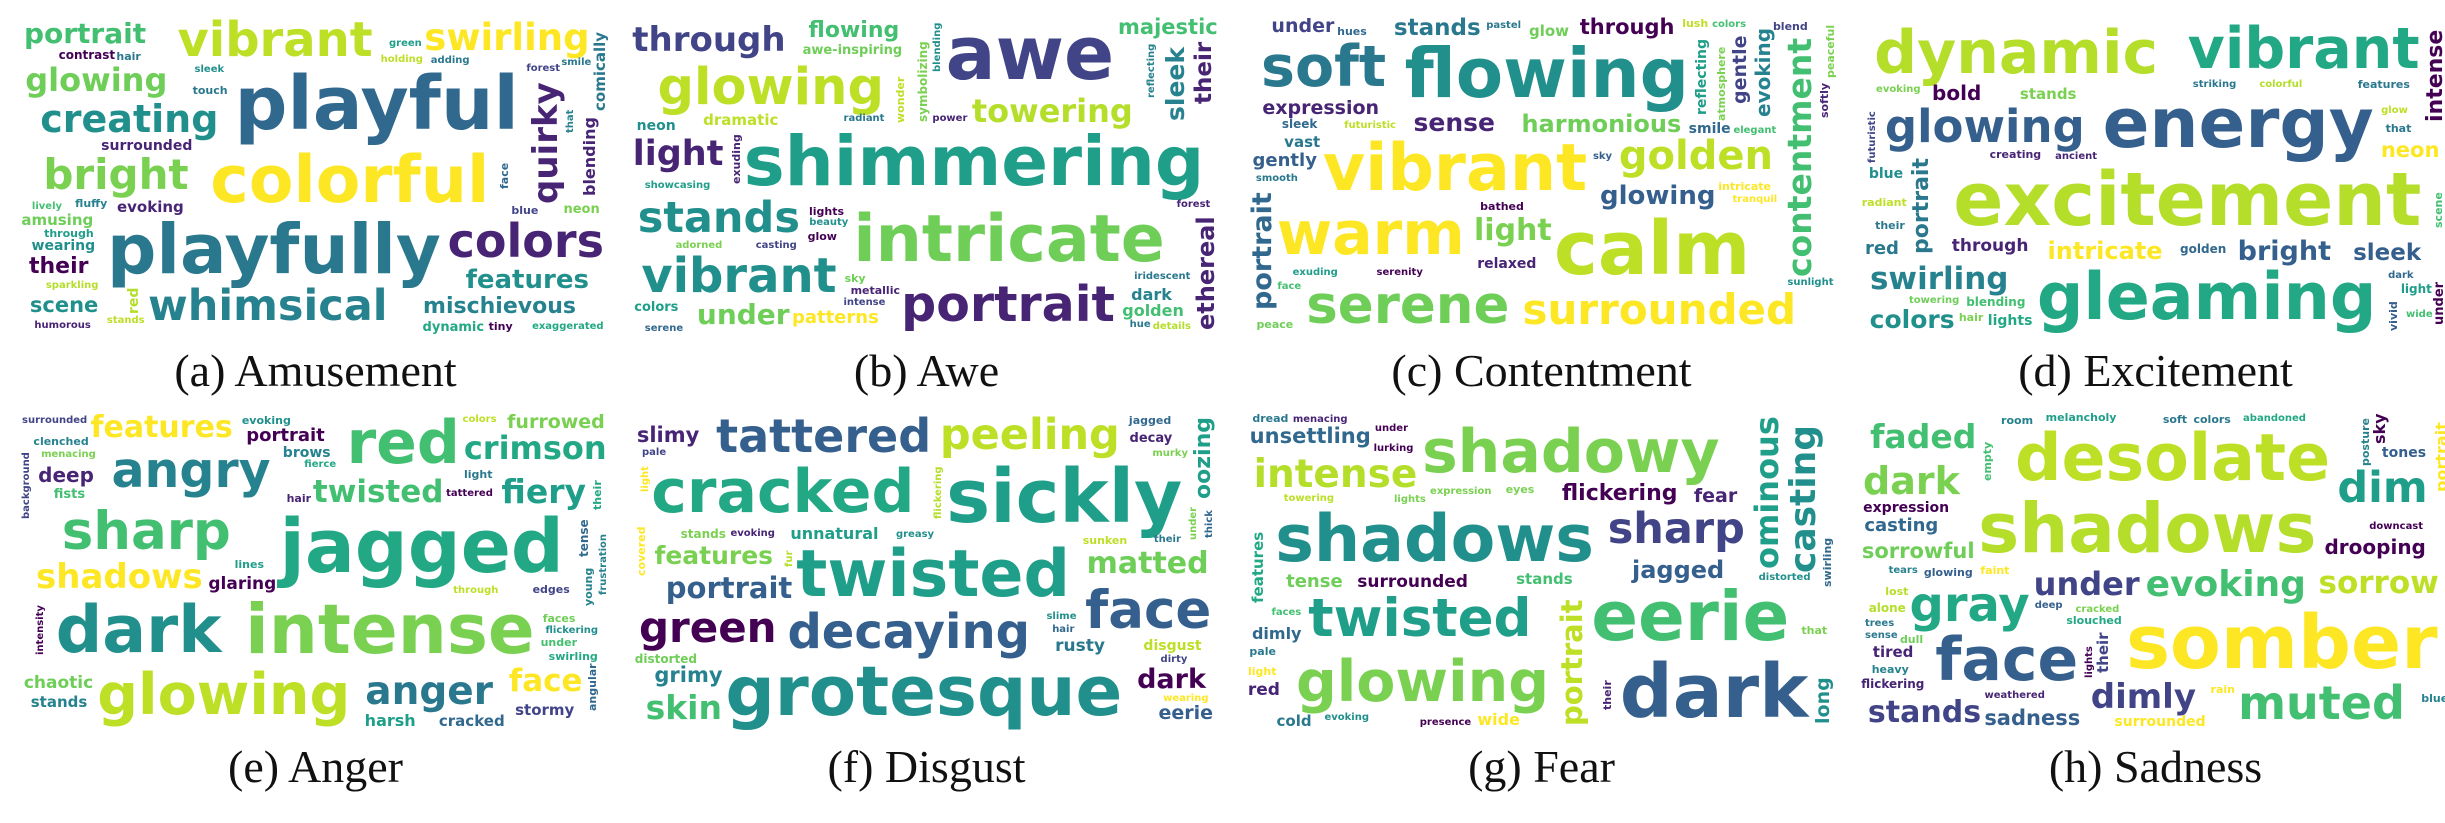 The image size is (2445, 823). Describe the element at coordinates (739, 275) in the screenshot. I see `cloud-word: vibrant` at that location.